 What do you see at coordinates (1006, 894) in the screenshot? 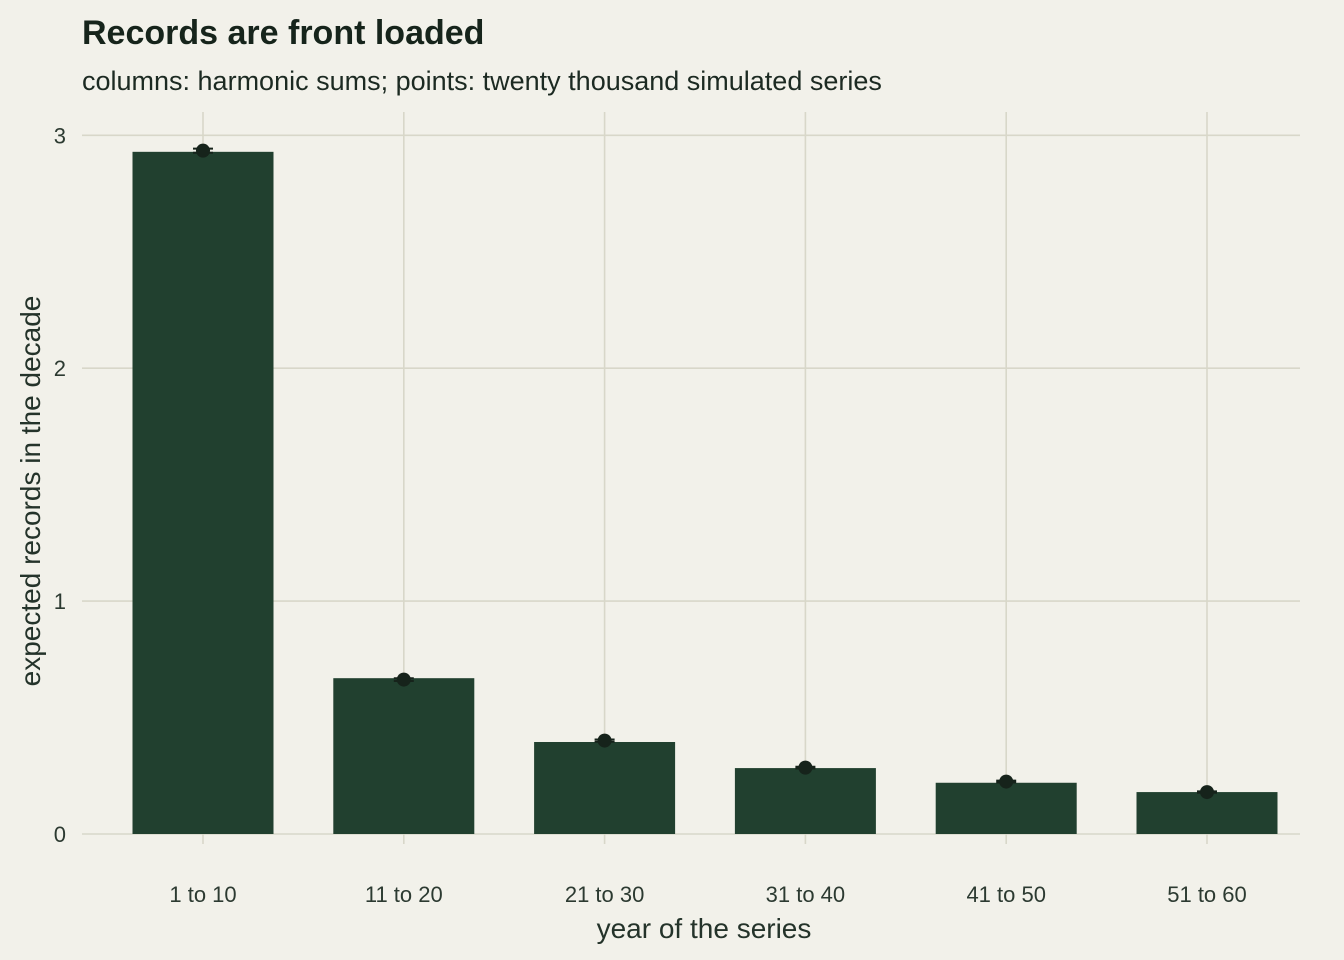
I see `x-tick-label: 41 to 50` at bounding box center [1006, 894].